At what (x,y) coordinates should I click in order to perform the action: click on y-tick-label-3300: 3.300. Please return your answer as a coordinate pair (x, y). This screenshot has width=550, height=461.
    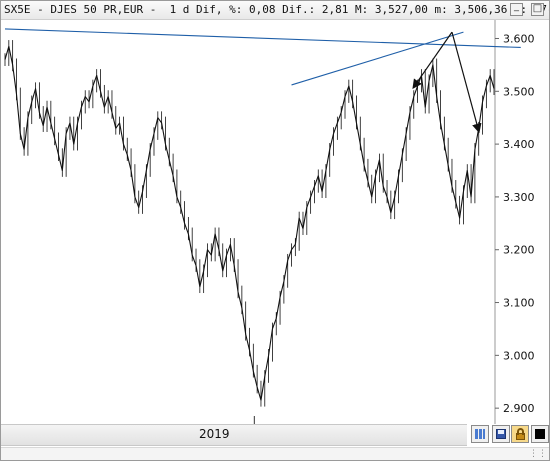
    Looking at the image, I should click on (519, 197).